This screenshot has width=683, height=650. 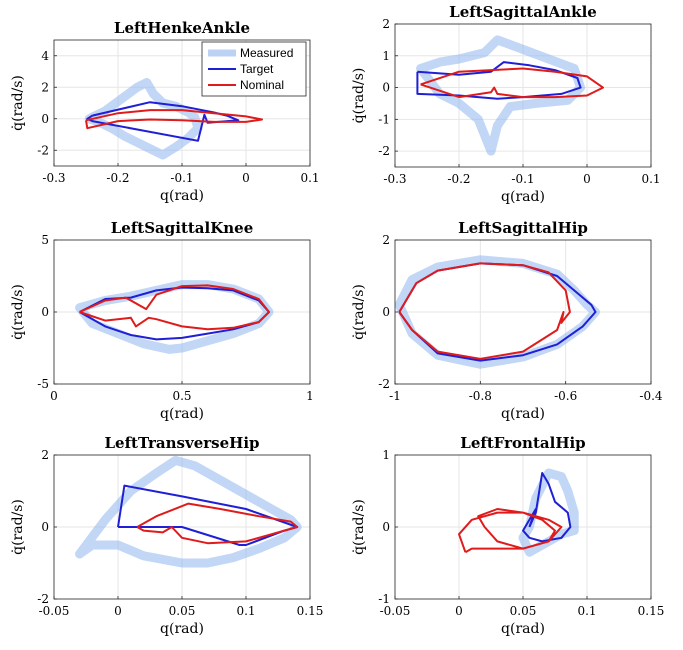 What do you see at coordinates (523, 228) in the screenshot?
I see `chart-title: LeftSagittalHip` at bounding box center [523, 228].